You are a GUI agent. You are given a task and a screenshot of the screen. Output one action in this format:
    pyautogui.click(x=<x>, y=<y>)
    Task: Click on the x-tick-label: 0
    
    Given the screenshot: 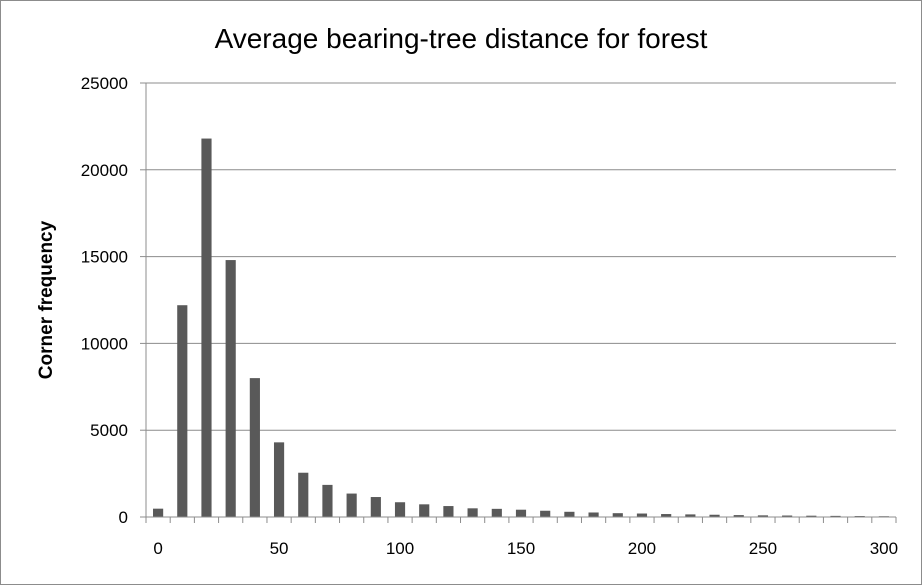 What is the action you would take?
    pyautogui.click(x=157, y=548)
    